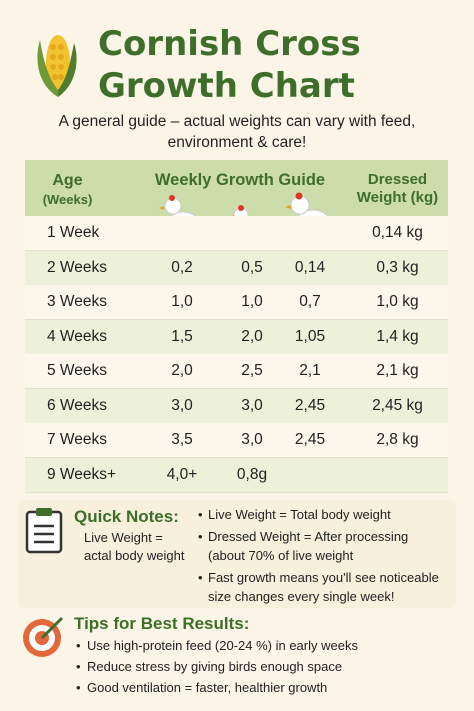 The width and height of the screenshot is (474, 711). I want to click on age-cell: 7 Weeks, so click(77, 439).